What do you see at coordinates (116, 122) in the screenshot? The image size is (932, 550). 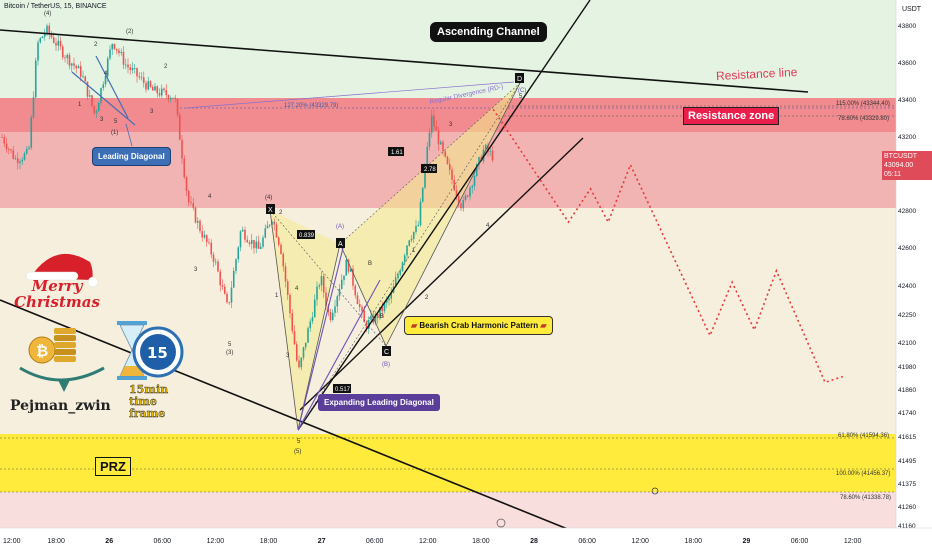 I see `wave-label-5a: 5` at bounding box center [116, 122].